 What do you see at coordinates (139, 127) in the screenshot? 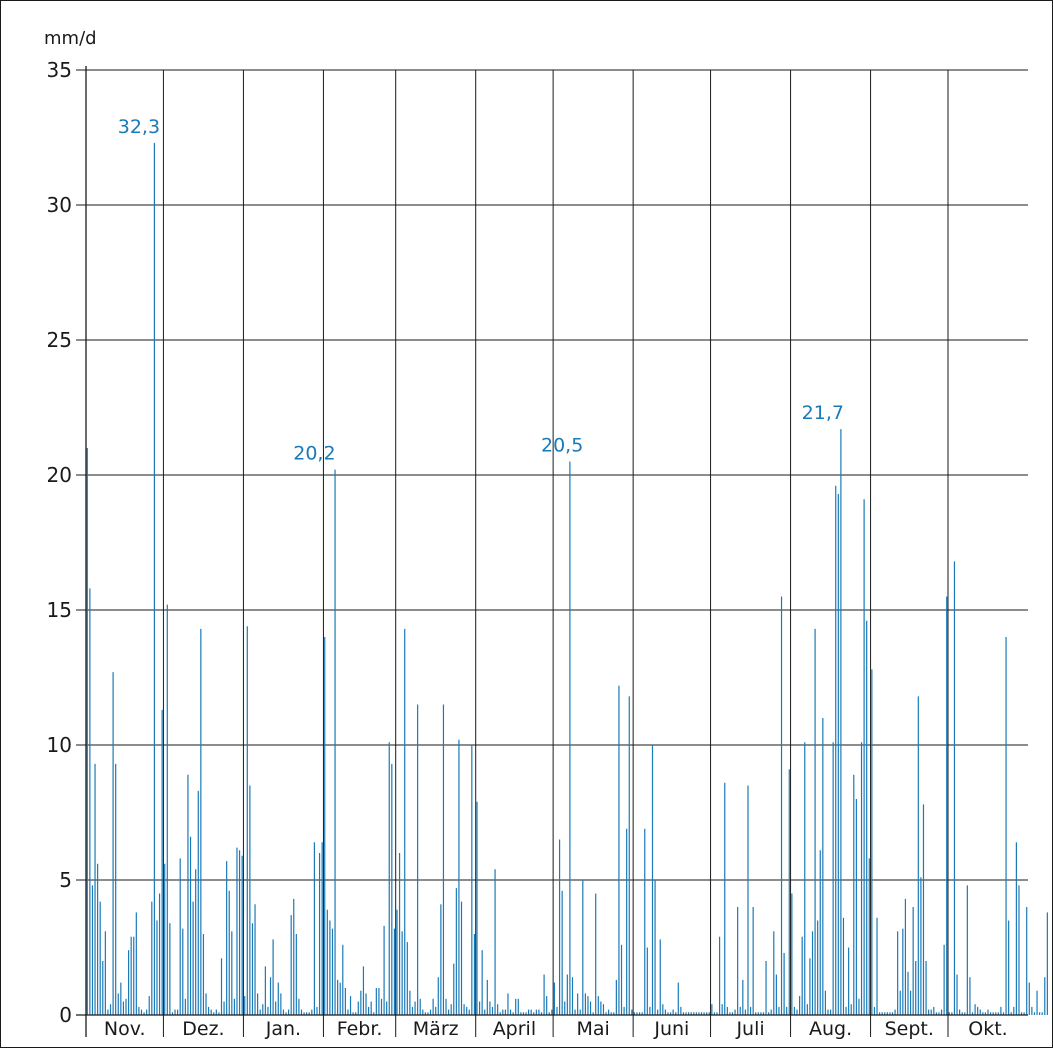
I see `peak-label: 32,3` at bounding box center [139, 127].